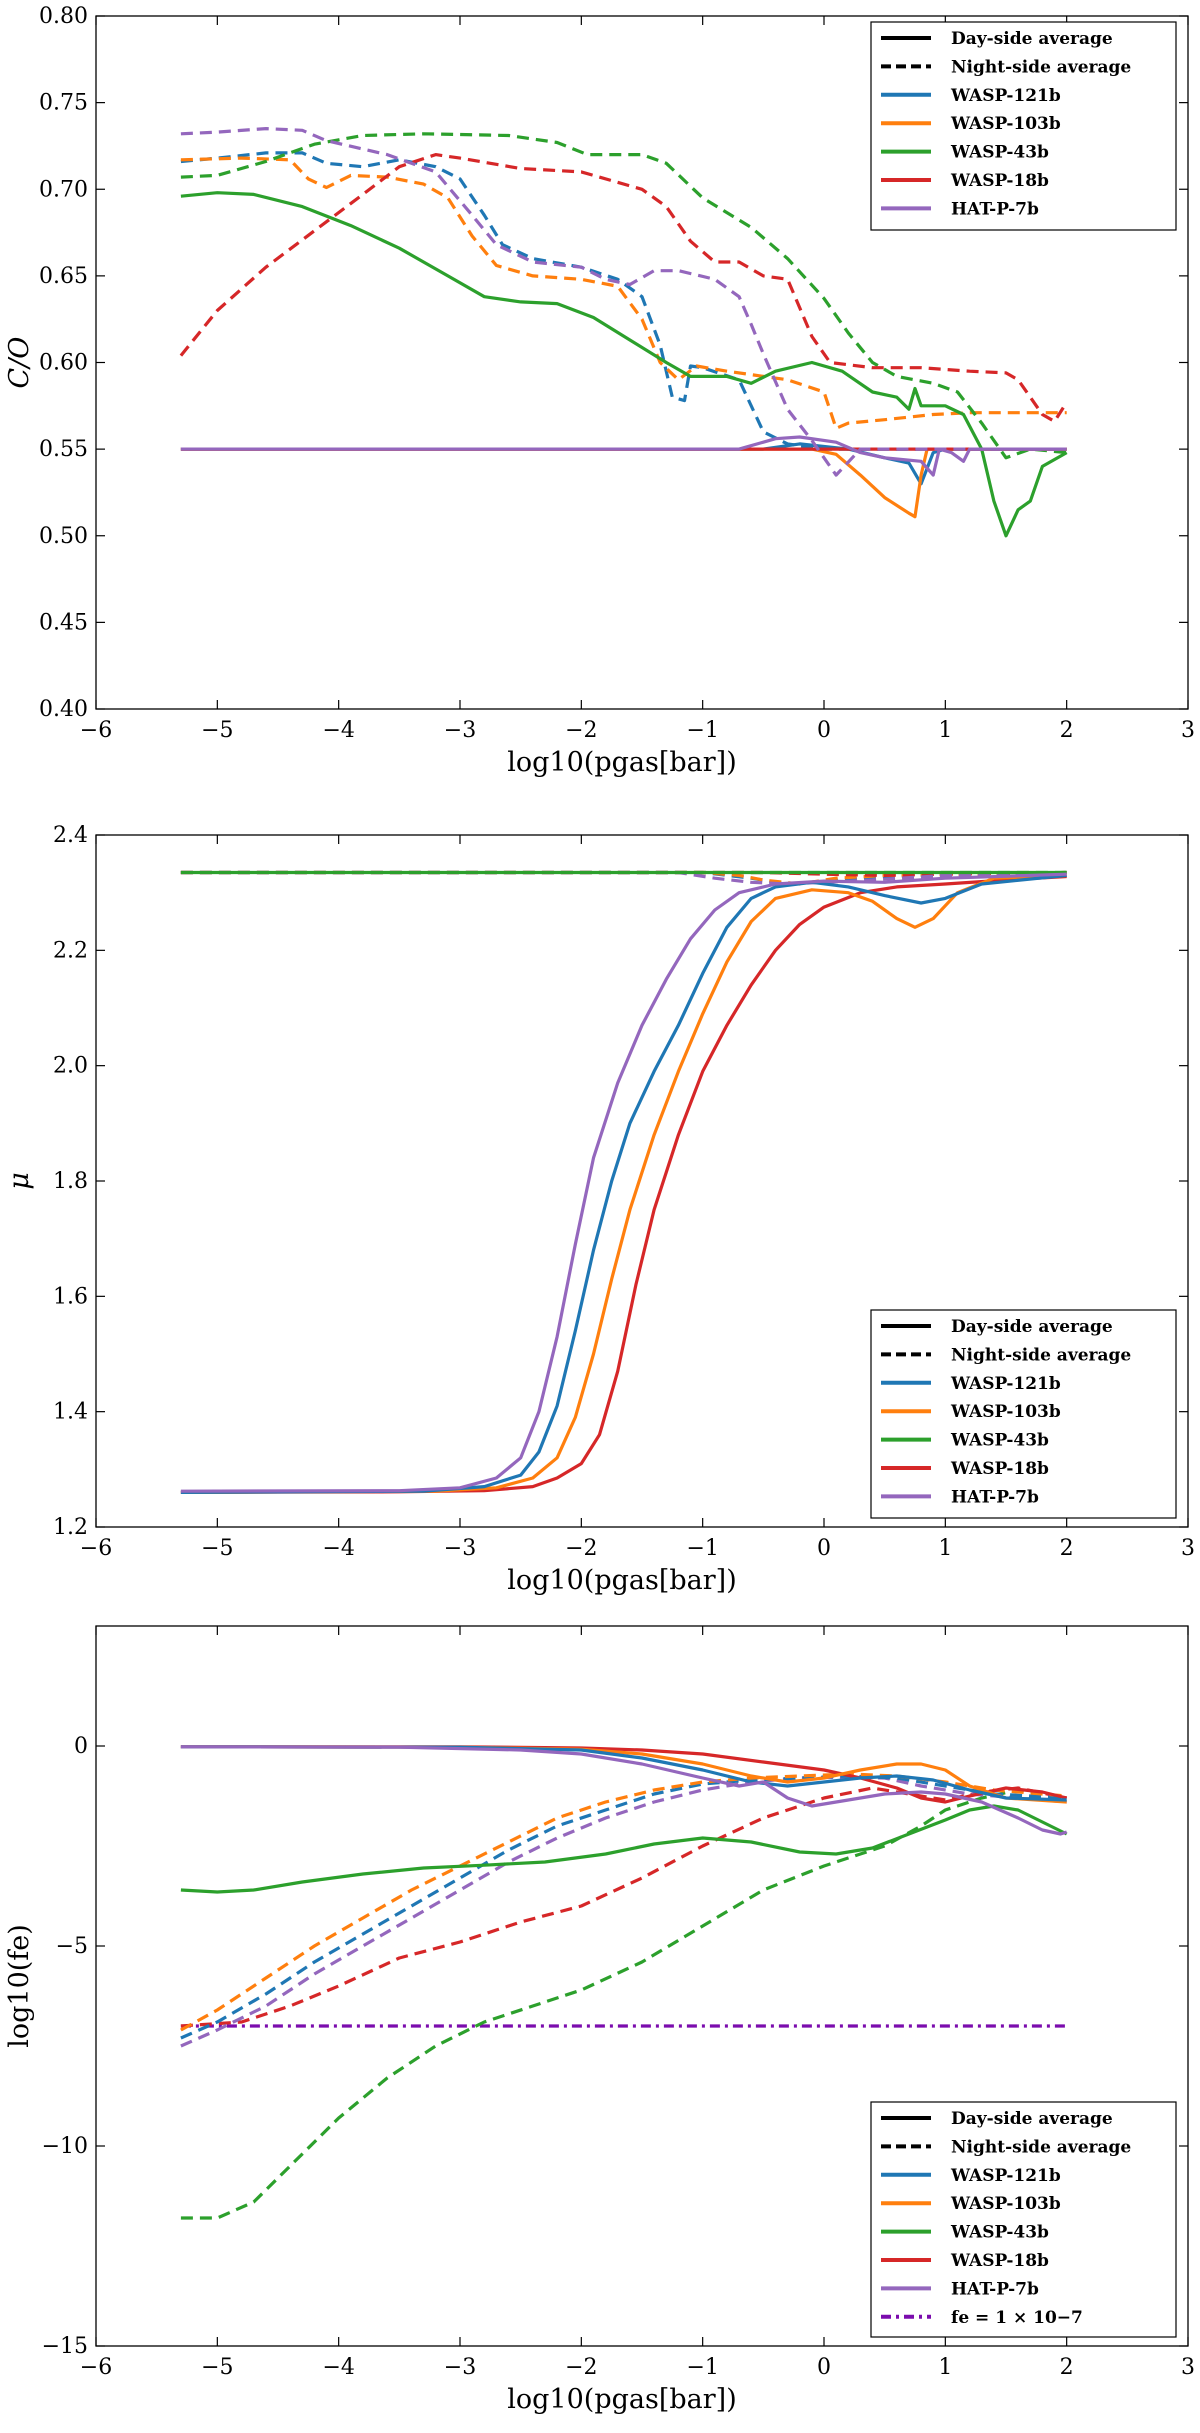 The height and width of the screenshot is (2433, 1200). I want to click on legend-label: fe = 1 × 10−7, so click(1017, 2318).